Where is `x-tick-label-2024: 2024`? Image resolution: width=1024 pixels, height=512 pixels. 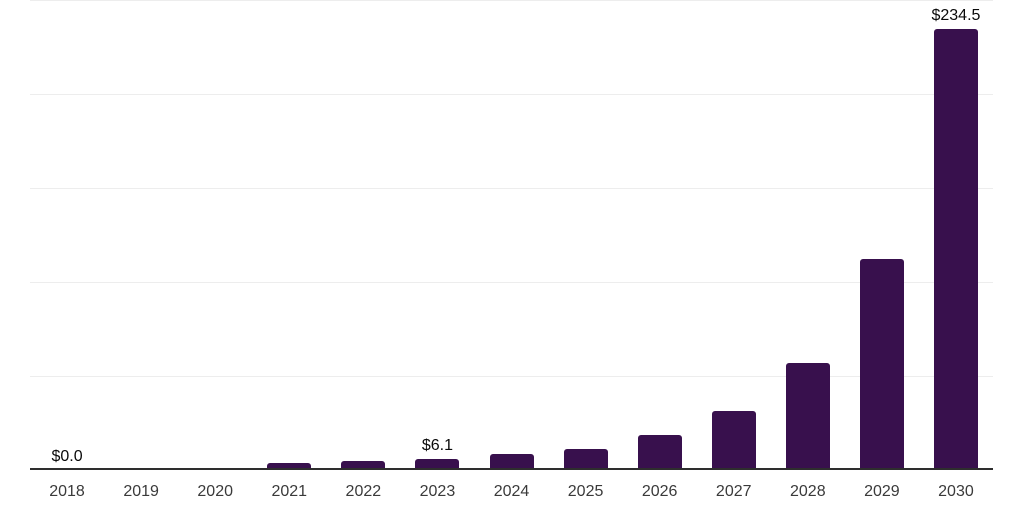 x-tick-label-2024: 2024 is located at coordinates (511, 491).